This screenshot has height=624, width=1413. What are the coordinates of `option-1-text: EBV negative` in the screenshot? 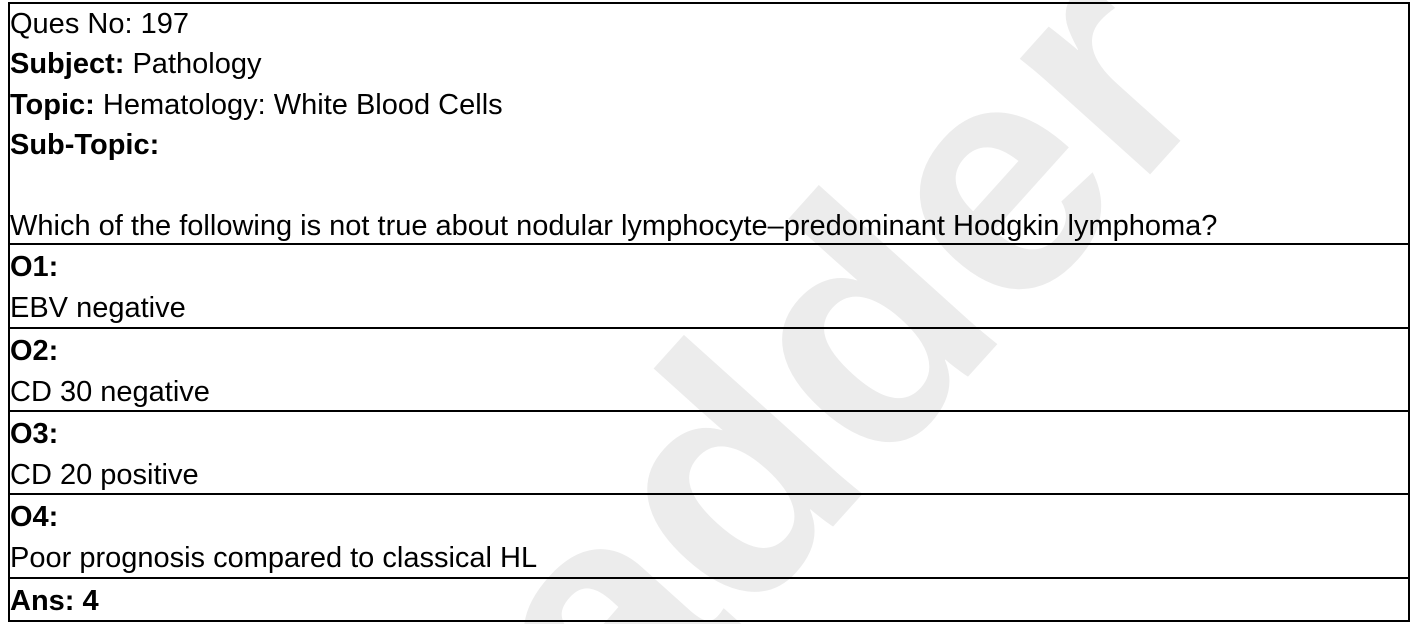 It's located at (98, 308).